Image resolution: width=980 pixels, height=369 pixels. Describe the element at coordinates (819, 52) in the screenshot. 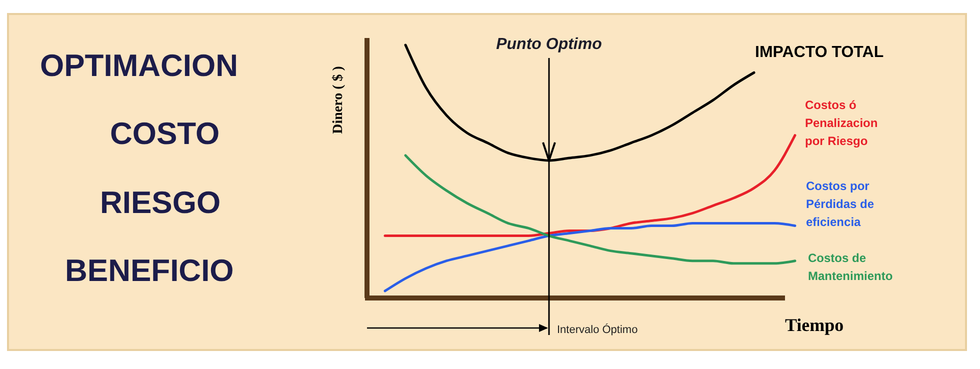

I see `series-label: IMPACTO TOTAL` at that location.